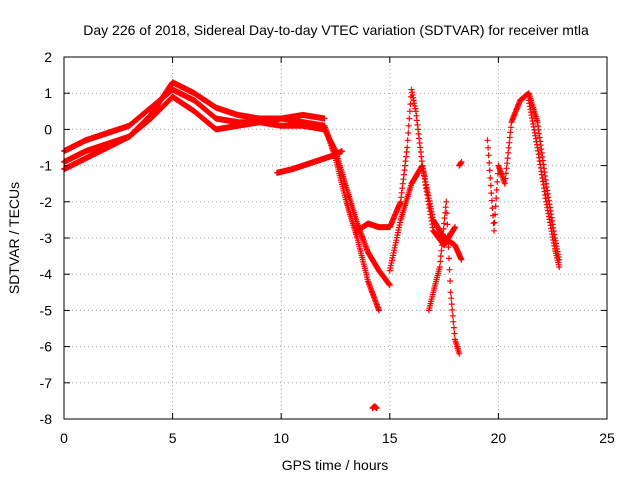  What do you see at coordinates (281, 438) in the screenshot?
I see `x-tick-label: 10` at bounding box center [281, 438].